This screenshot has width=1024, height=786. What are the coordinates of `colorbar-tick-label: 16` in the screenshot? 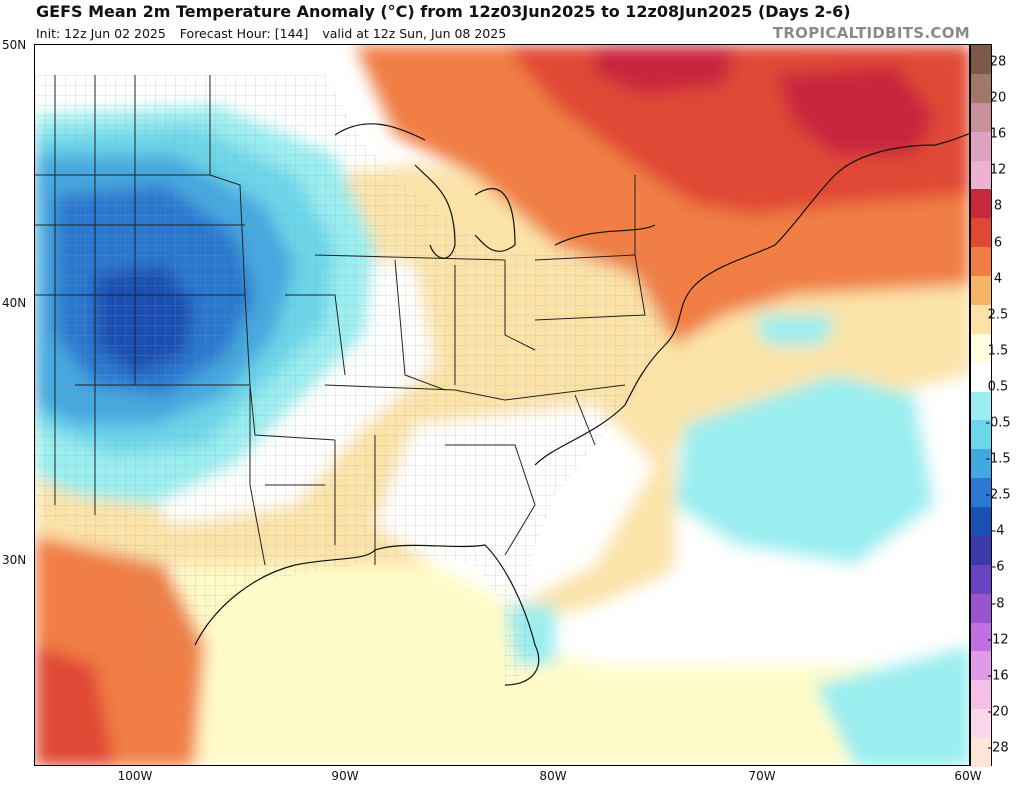 It's located at (998, 134).